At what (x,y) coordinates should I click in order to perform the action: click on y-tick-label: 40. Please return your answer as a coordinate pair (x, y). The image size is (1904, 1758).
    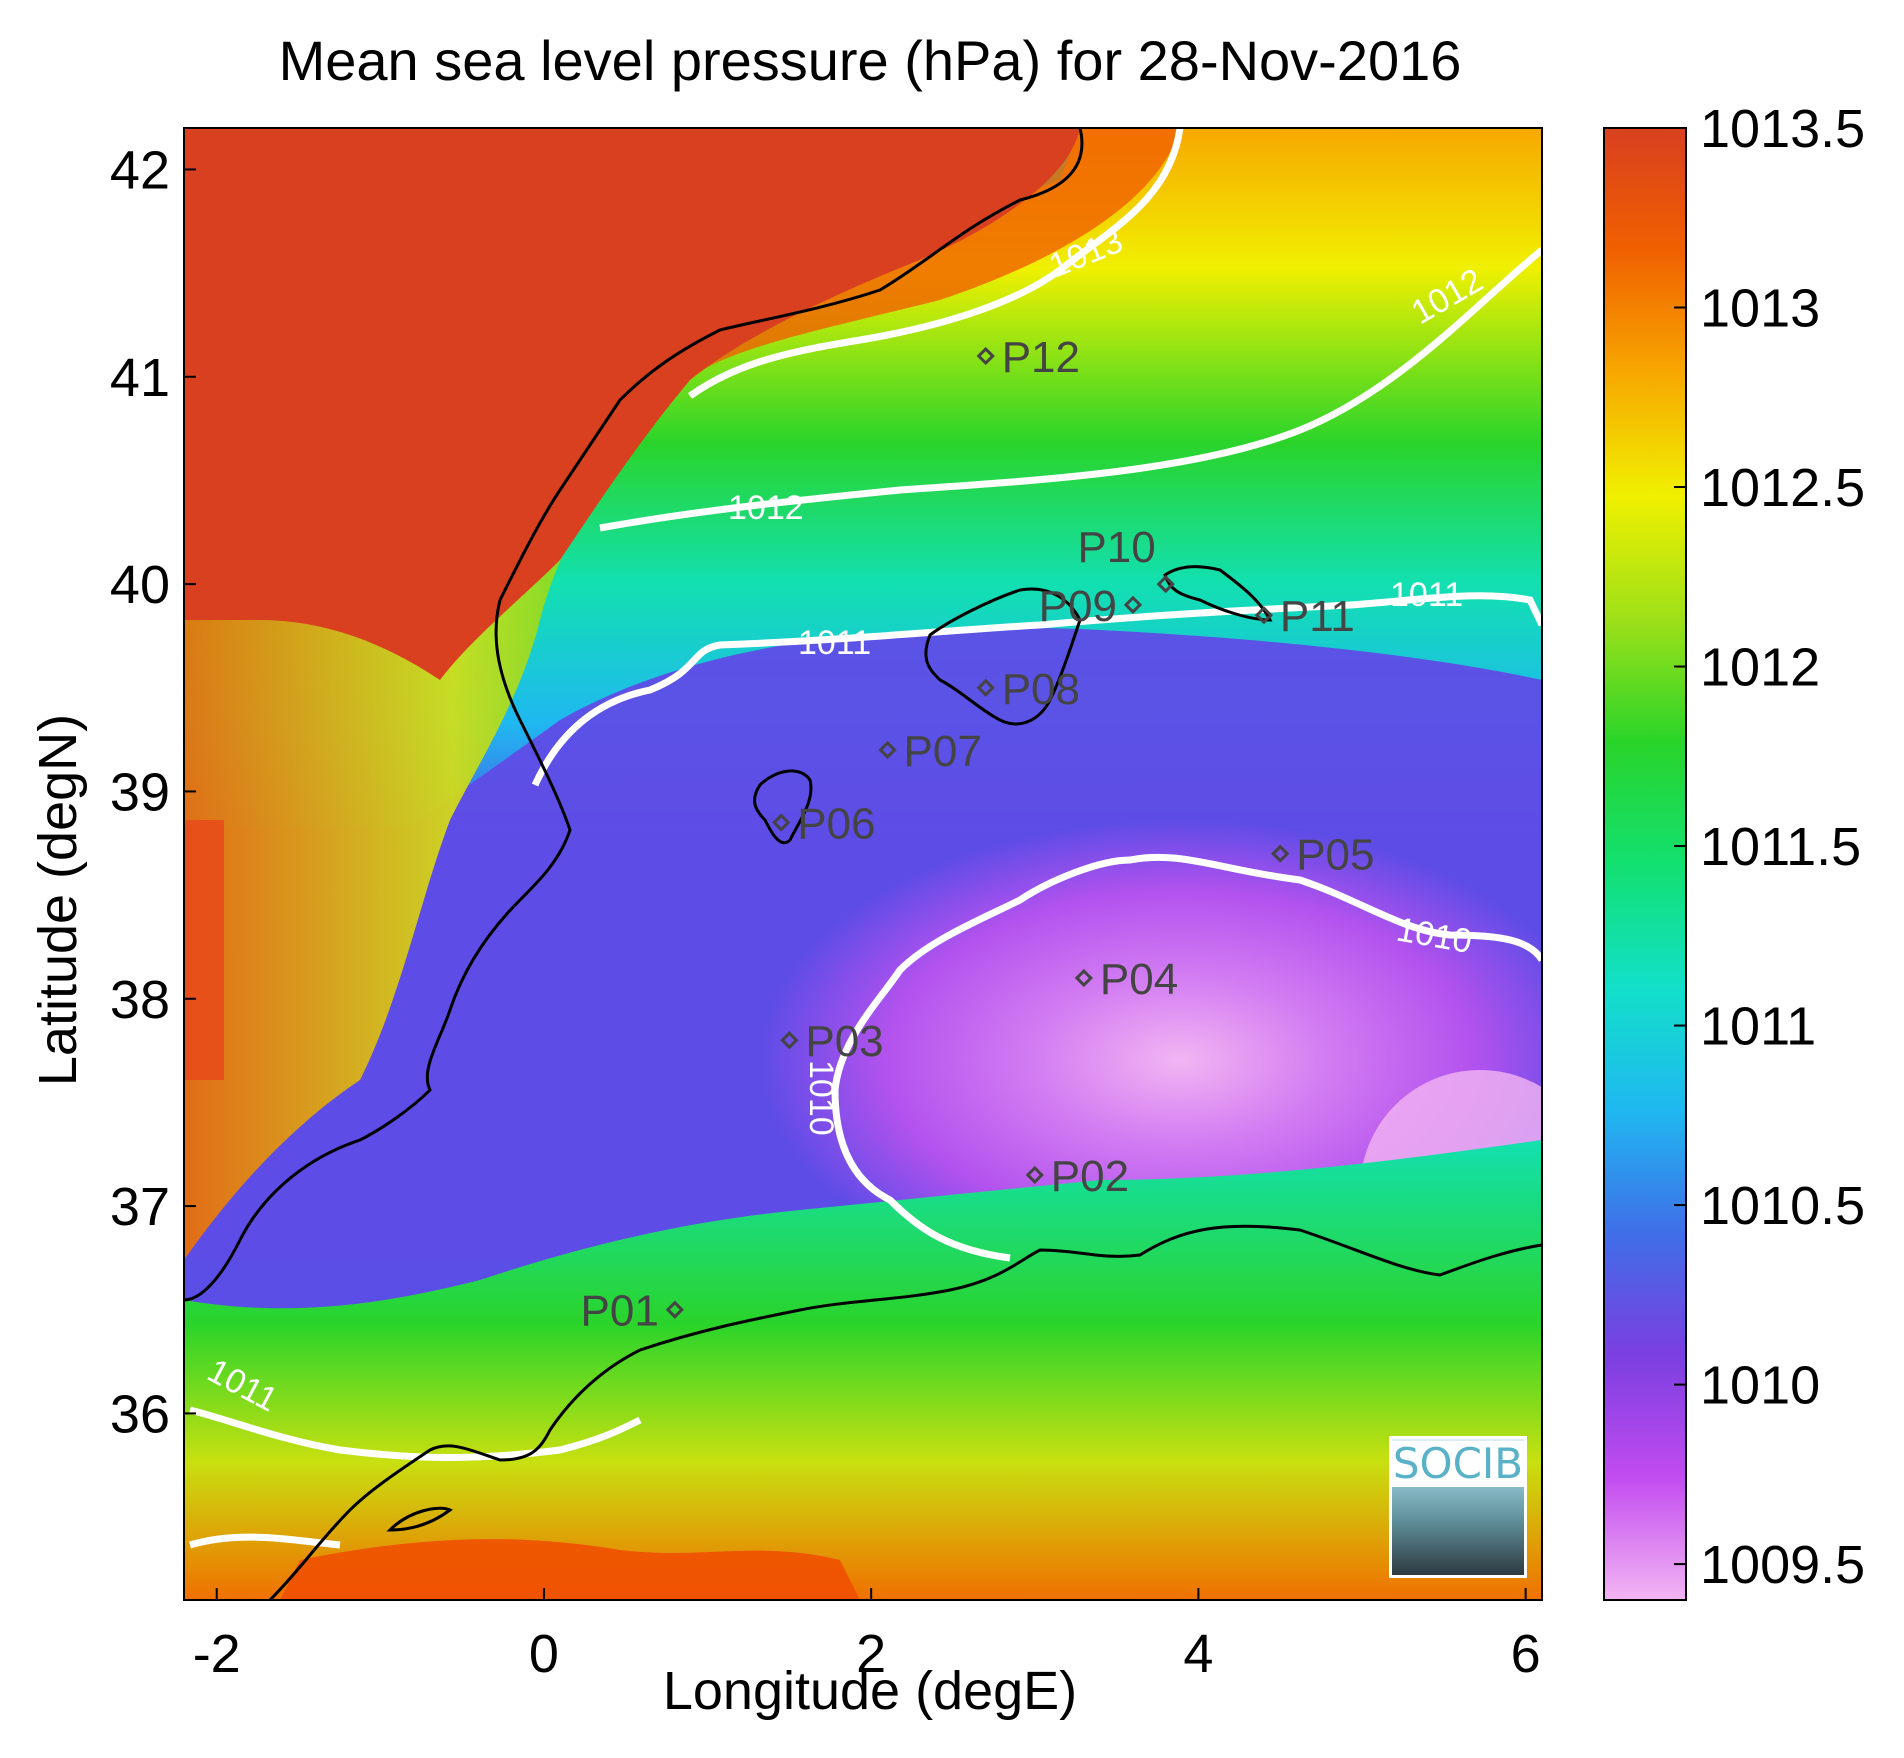
    Looking at the image, I should click on (140, 585).